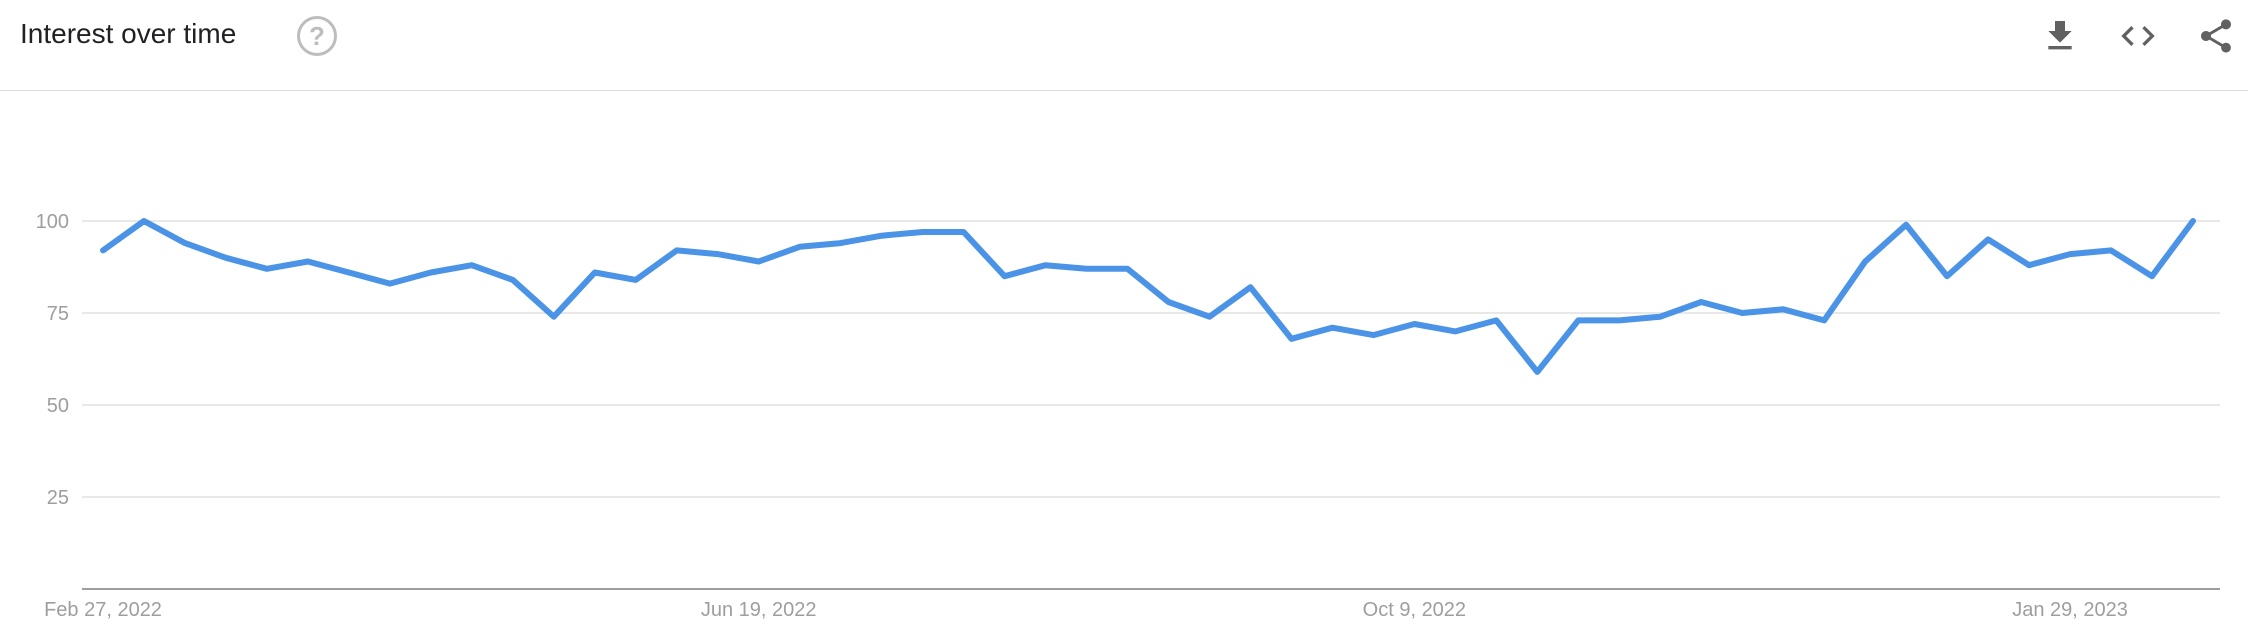  I want to click on y-tick-label: 75, so click(58, 314).